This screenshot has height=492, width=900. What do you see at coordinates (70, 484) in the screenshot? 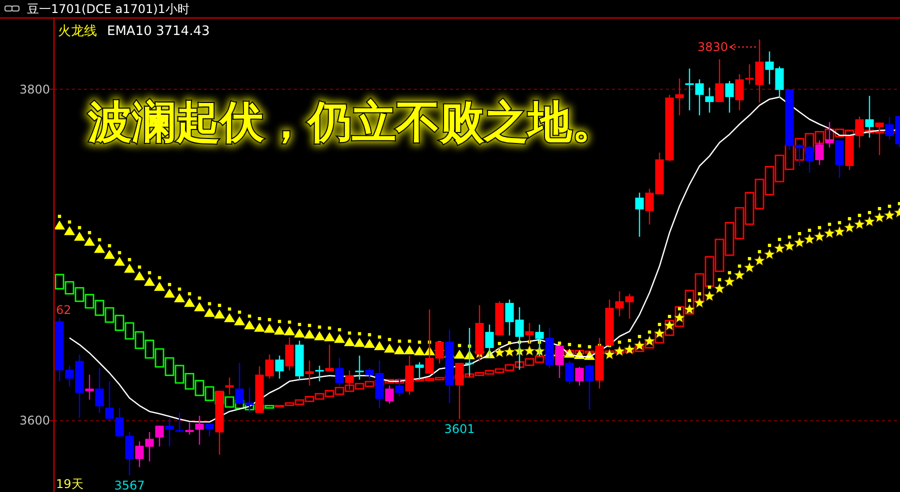
I see `annotation: 19天` at bounding box center [70, 484].